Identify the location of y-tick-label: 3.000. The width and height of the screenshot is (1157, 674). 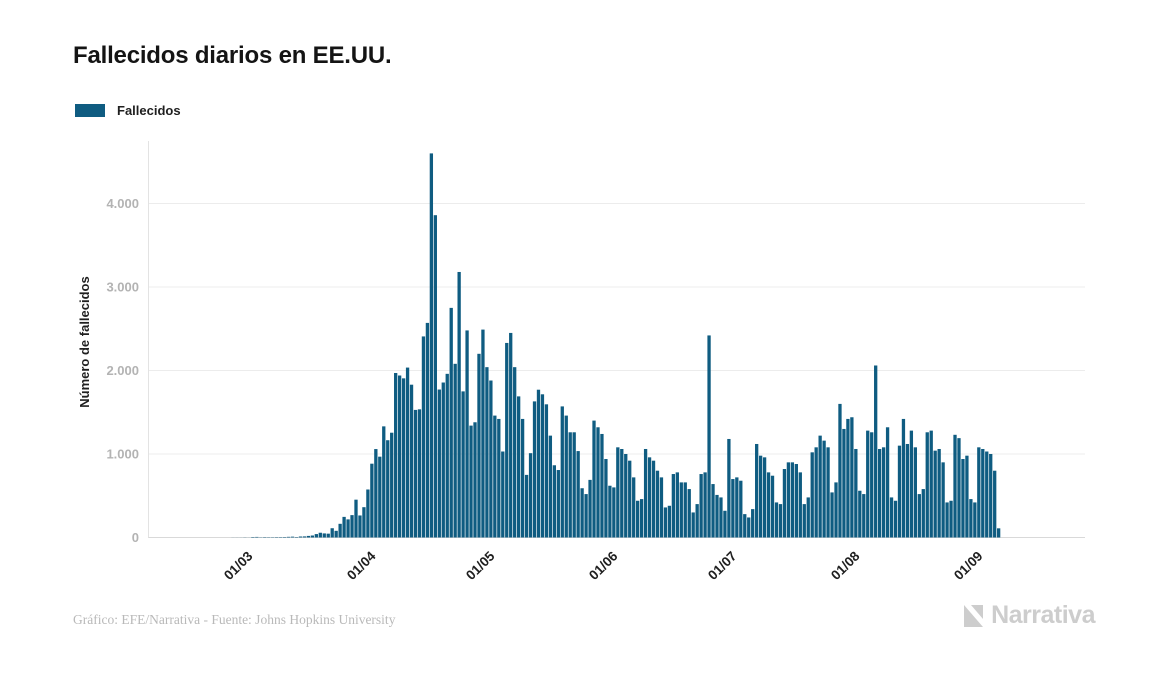
(122, 287).